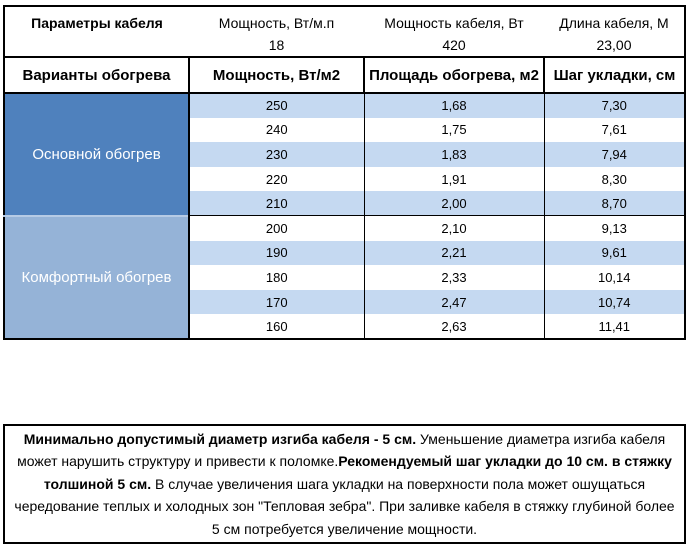 Image resolution: width=689 pixels, height=546 pixels. Describe the element at coordinates (614, 203) in the screenshot. I see `data-cell: 8,70` at that location.